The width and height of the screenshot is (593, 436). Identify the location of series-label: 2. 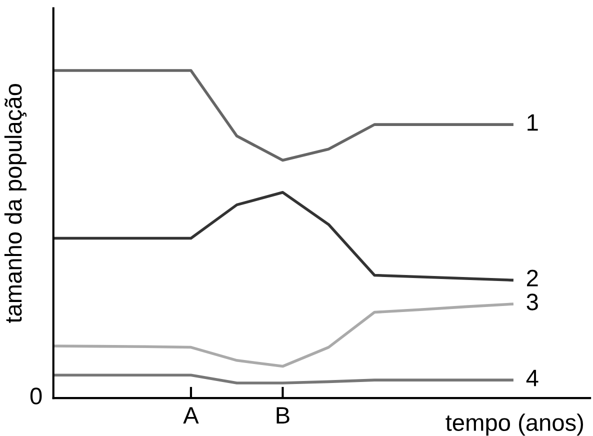
(532, 278).